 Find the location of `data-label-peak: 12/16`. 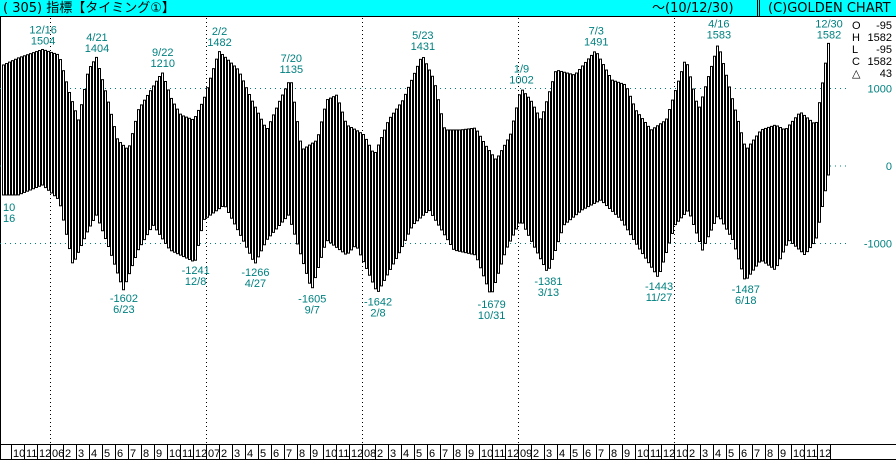

data-label-peak: 12/16 is located at coordinates (43, 30).